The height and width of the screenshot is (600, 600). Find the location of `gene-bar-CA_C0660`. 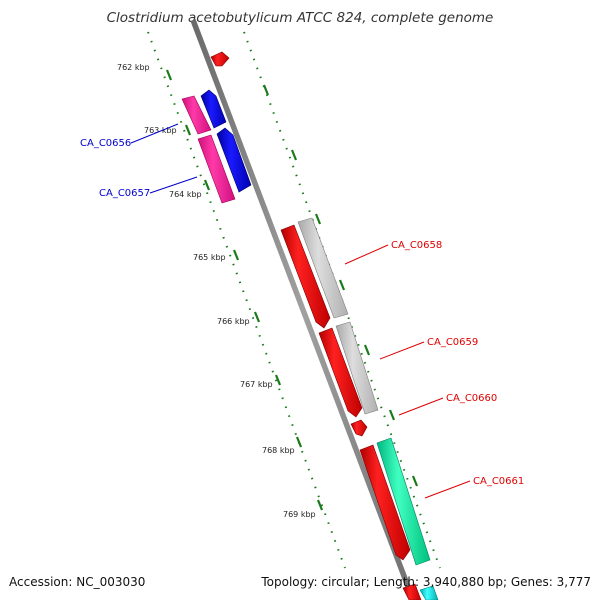

gene-bar-CA_C0660 is located at coordinates (359, 428).